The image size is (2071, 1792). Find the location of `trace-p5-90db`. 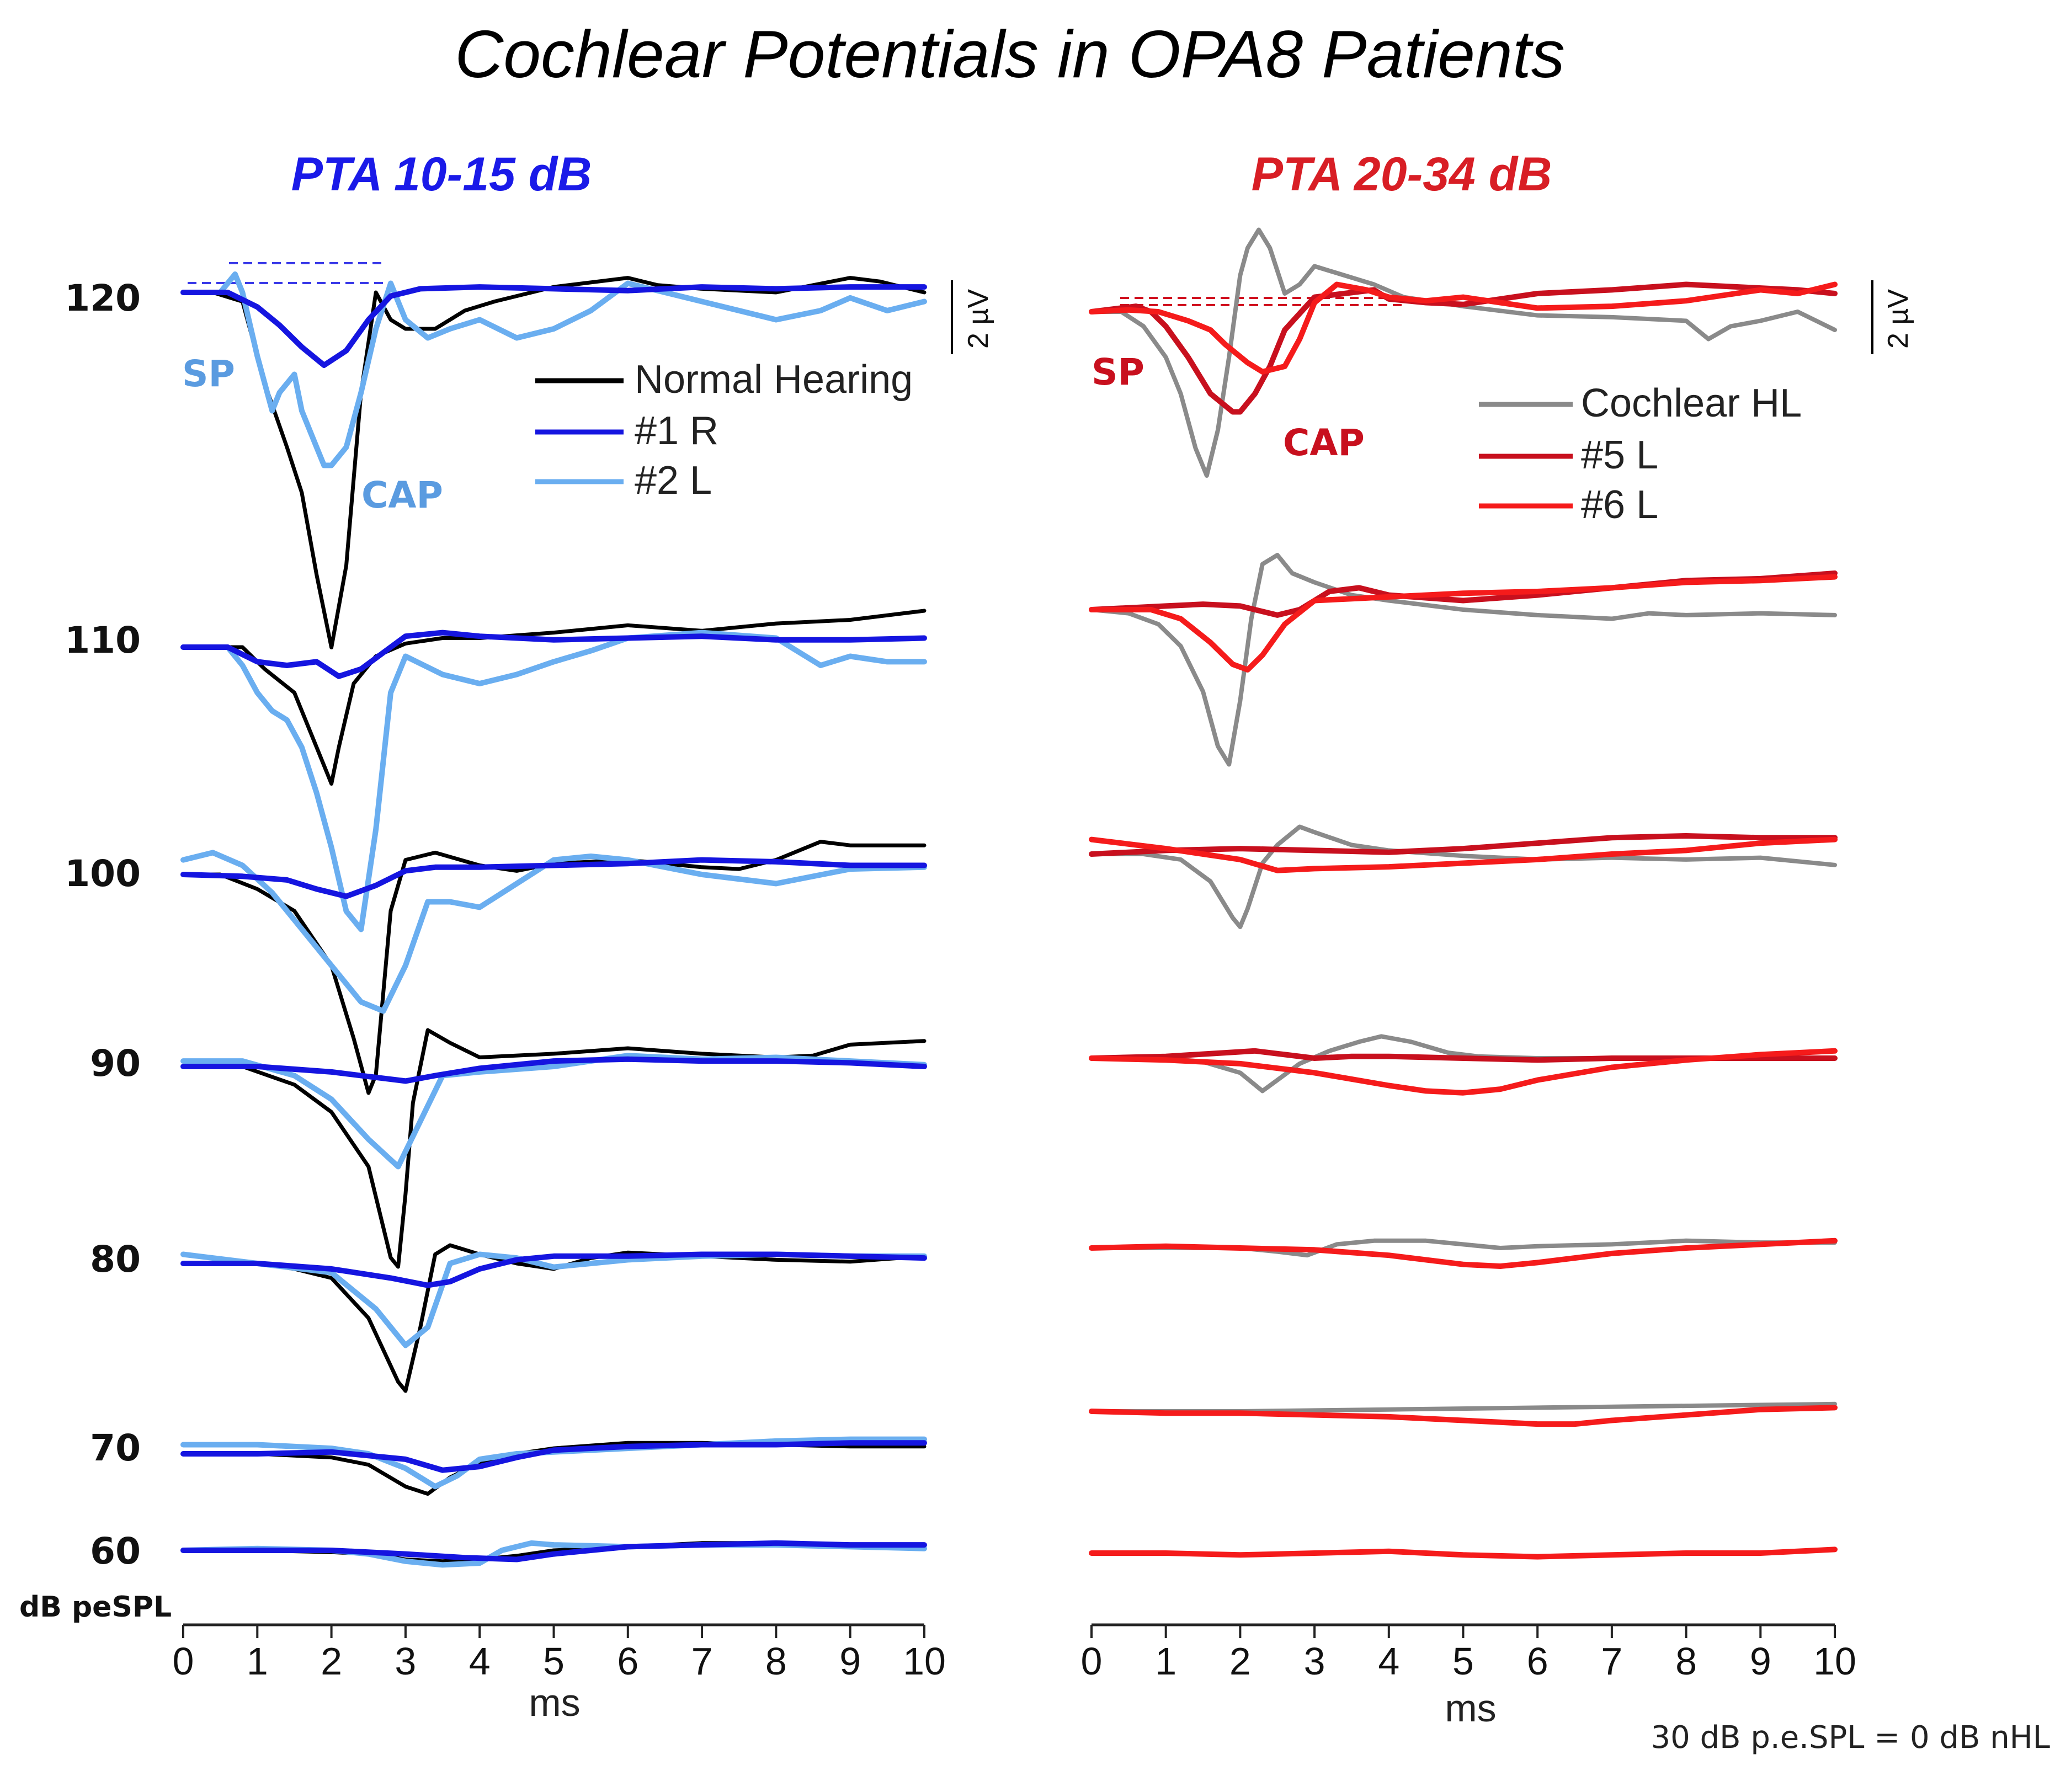

trace-p5-90db is located at coordinates (1463, 1055).